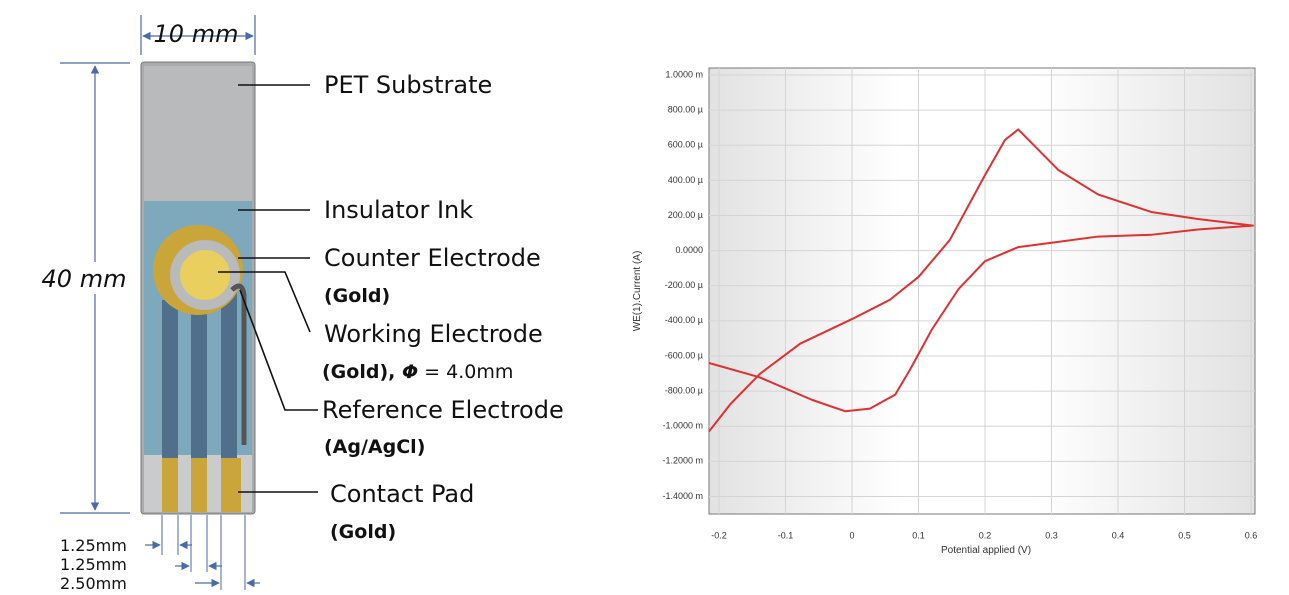 The image size is (1289, 595). I want to click on y-tick-label: 200.00 µ, so click(685, 215).